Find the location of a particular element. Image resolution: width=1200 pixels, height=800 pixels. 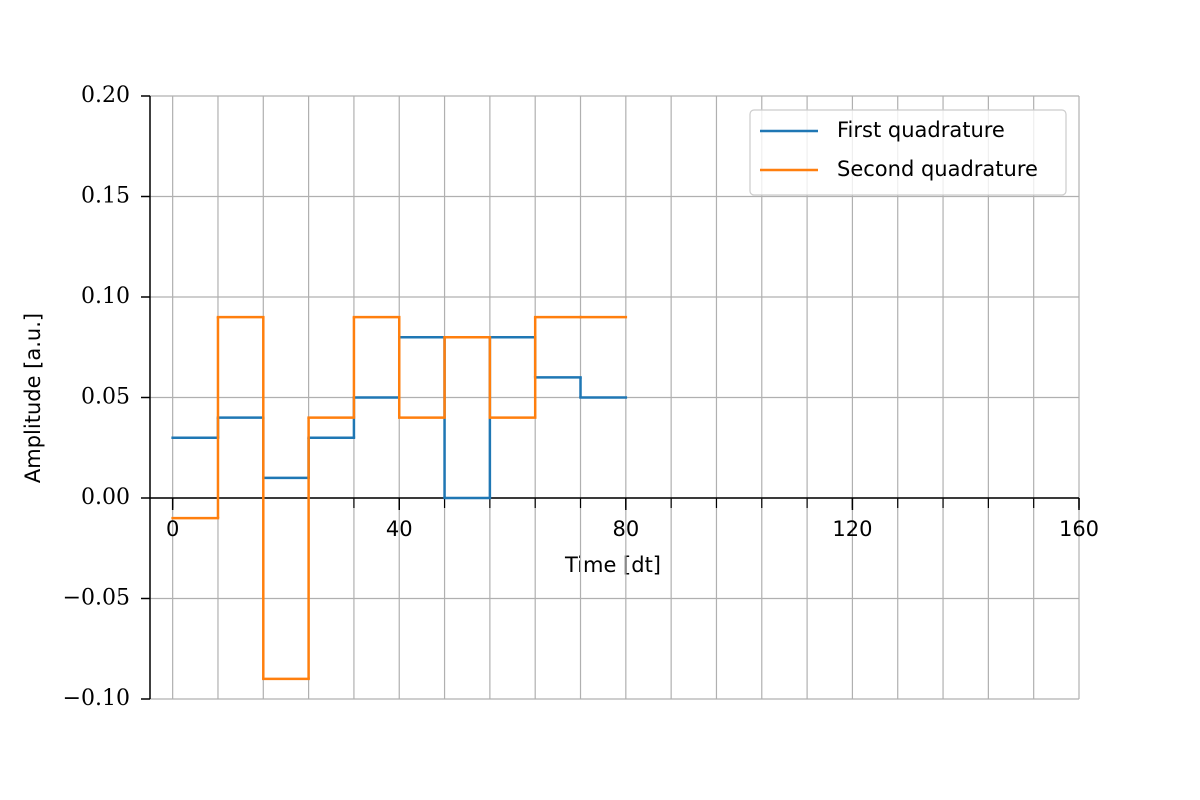

x-tick-label: 160 is located at coordinates (1079, 529).